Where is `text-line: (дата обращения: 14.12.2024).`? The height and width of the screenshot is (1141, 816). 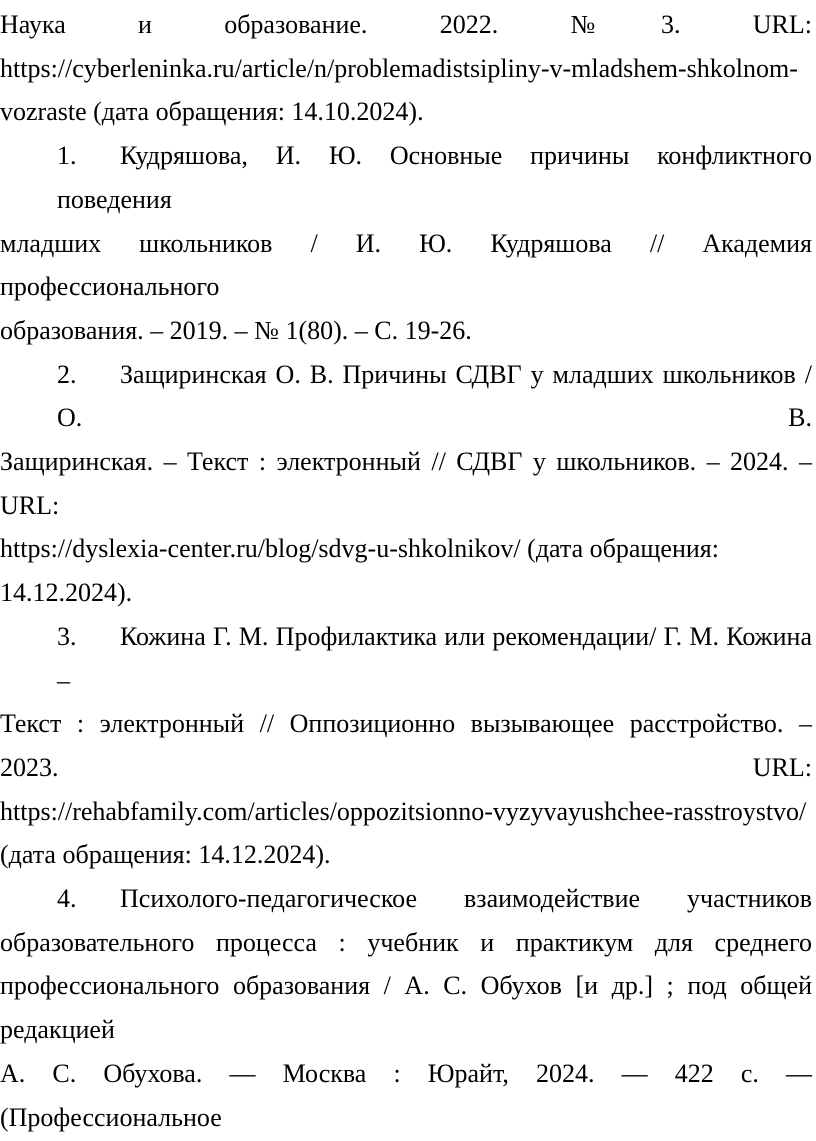 text-line: (дата обращения: 14.12.2024). is located at coordinates (165, 855).